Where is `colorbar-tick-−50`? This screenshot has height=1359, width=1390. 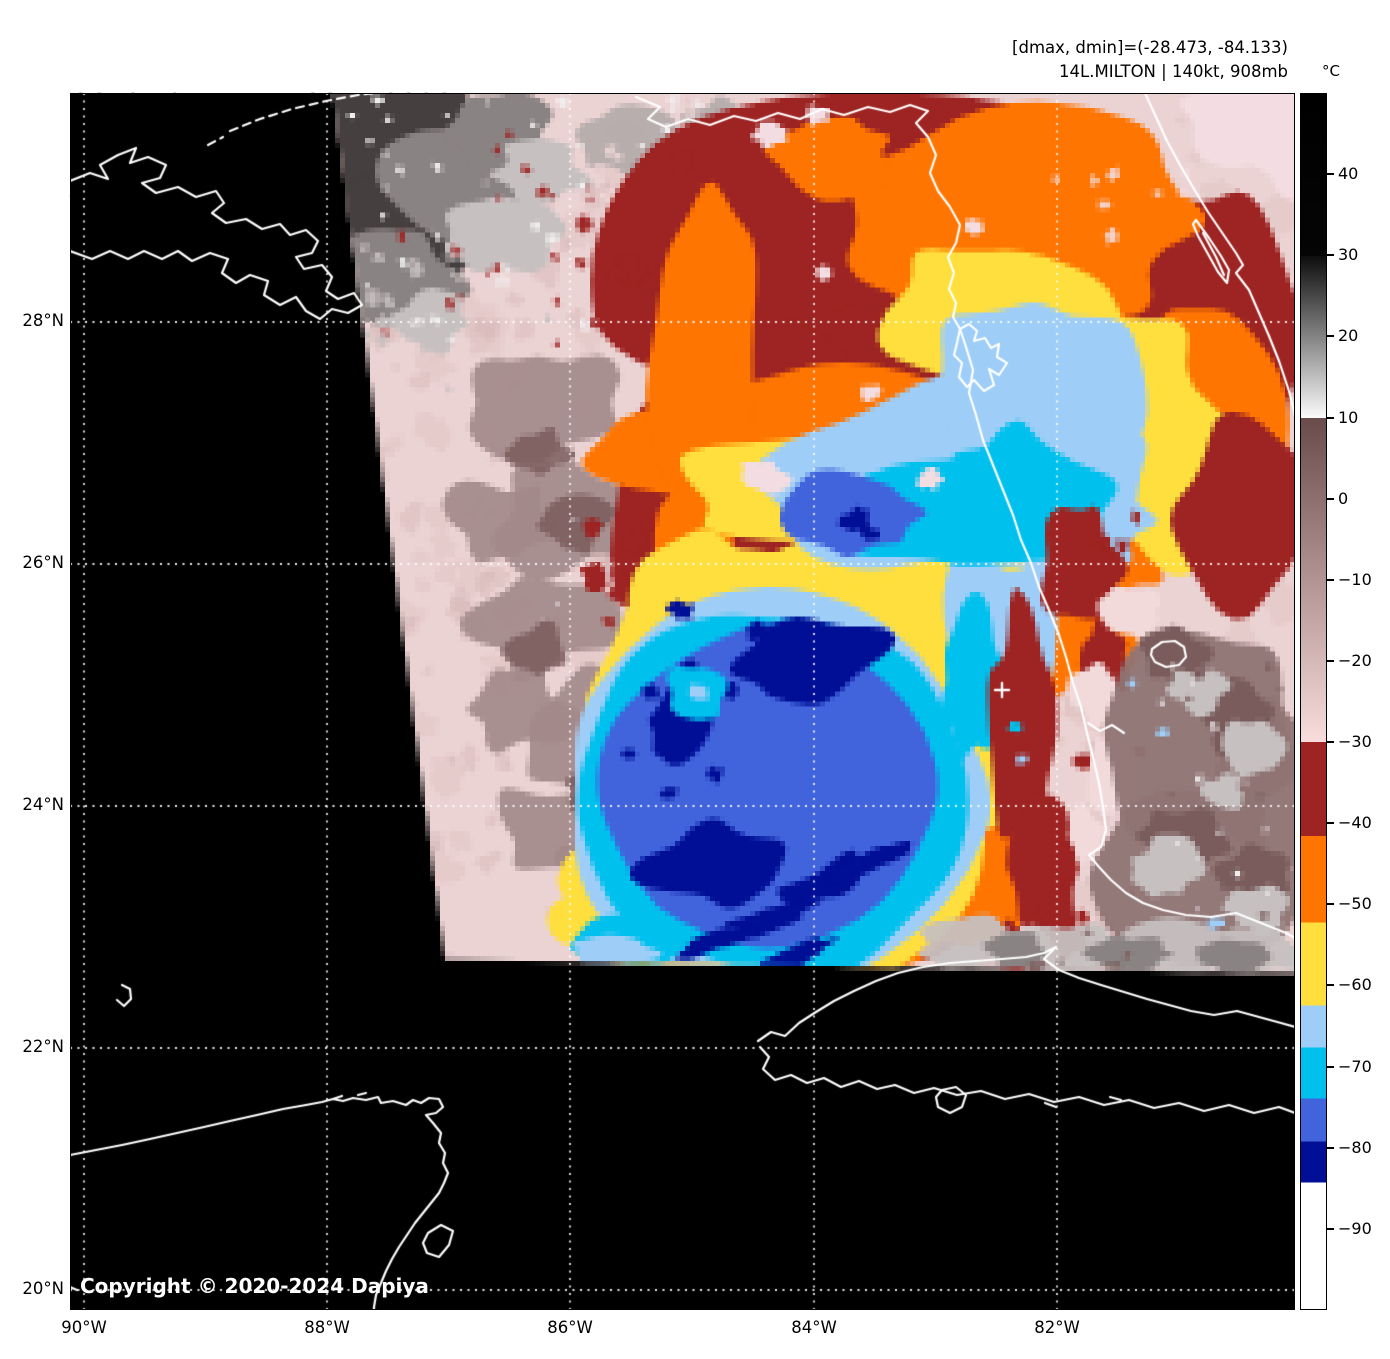
colorbar-tick-−50 is located at coordinates (1330, 904).